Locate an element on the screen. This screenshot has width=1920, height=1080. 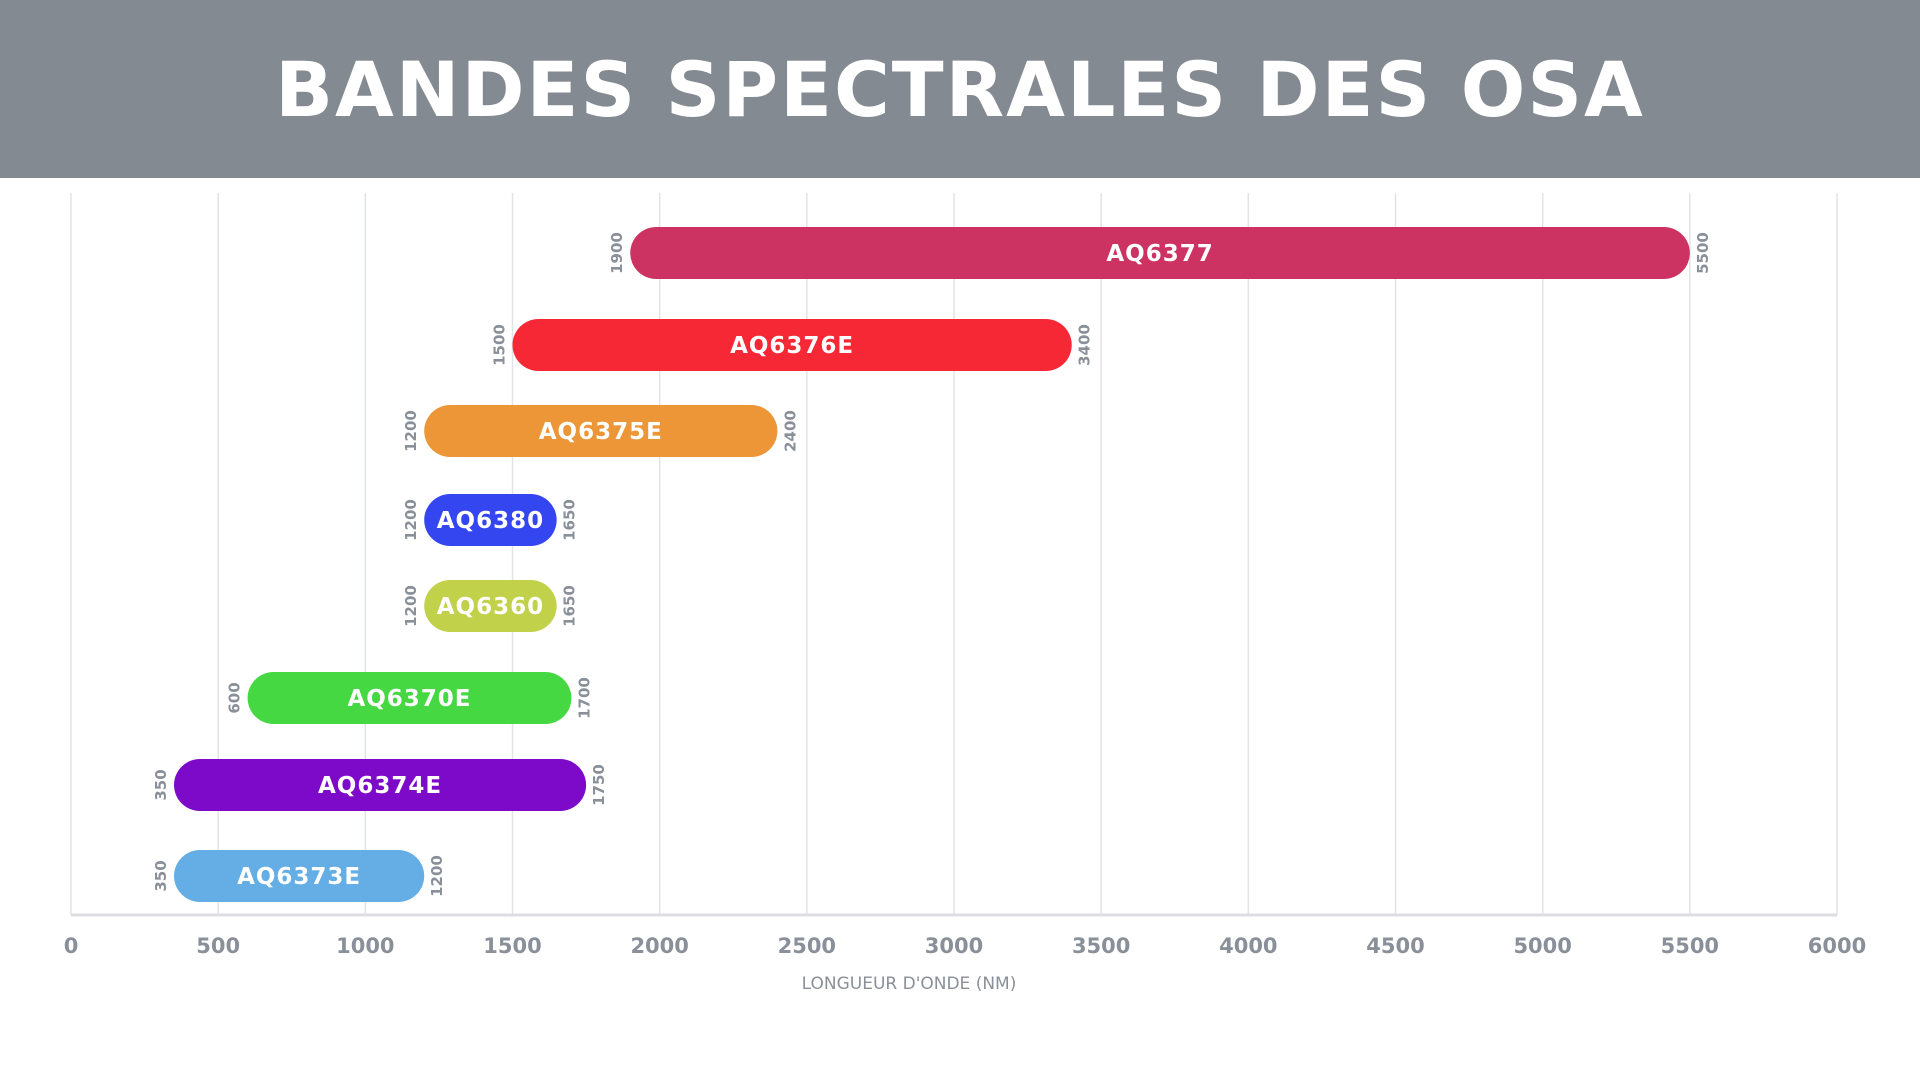
bar-end-label: 1750 is located at coordinates (599, 785).